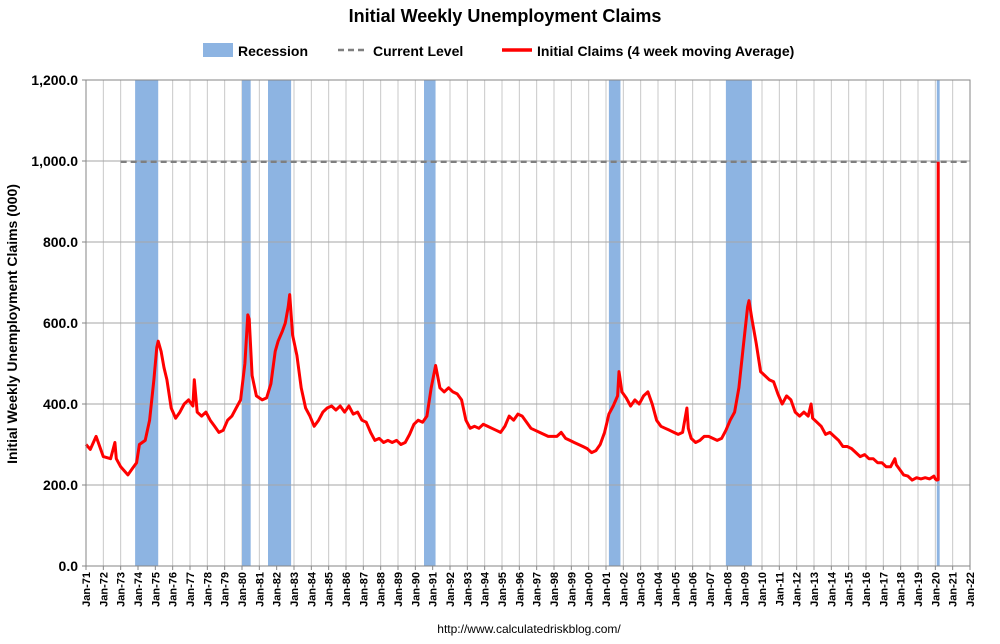 The height and width of the screenshot is (644, 1000). I want to click on x-tick-label: Jan-75, so click(156, 589).